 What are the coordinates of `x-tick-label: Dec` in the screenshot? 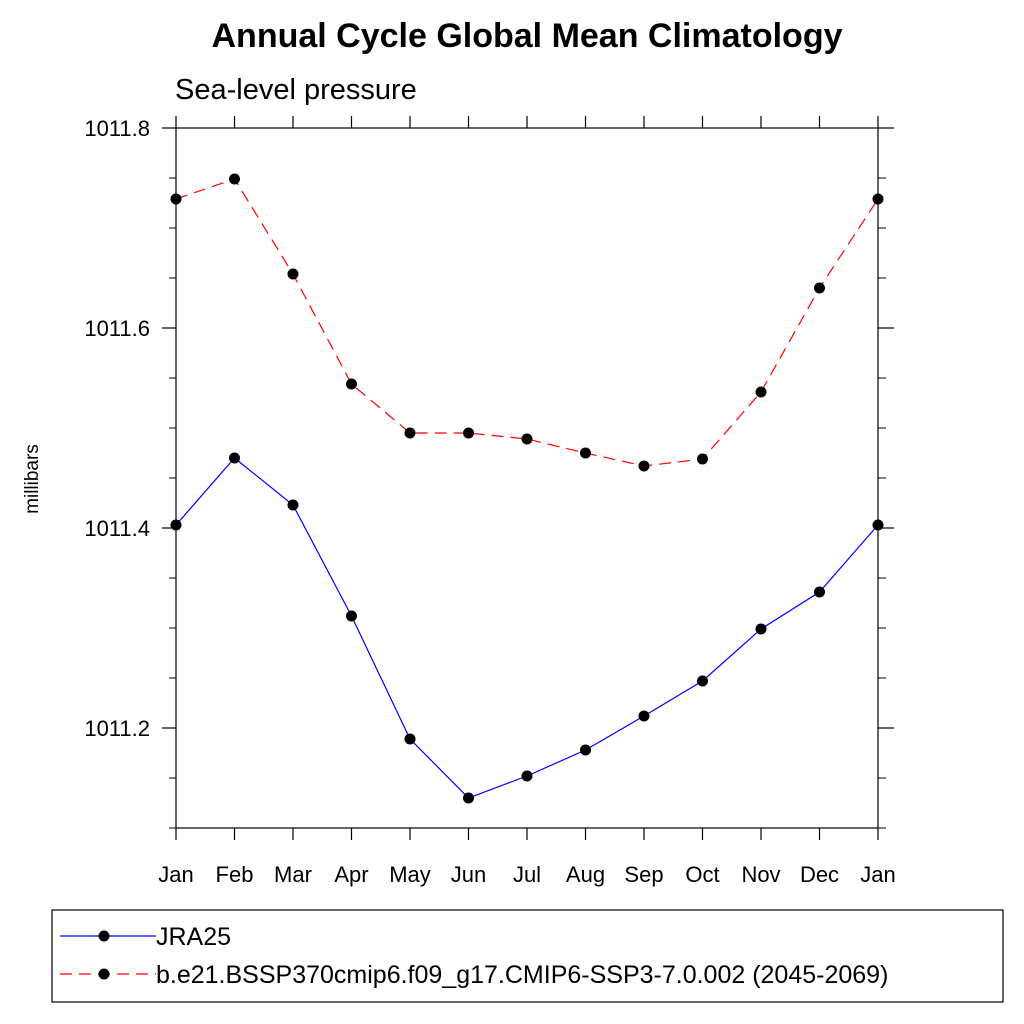 It's located at (819, 874).